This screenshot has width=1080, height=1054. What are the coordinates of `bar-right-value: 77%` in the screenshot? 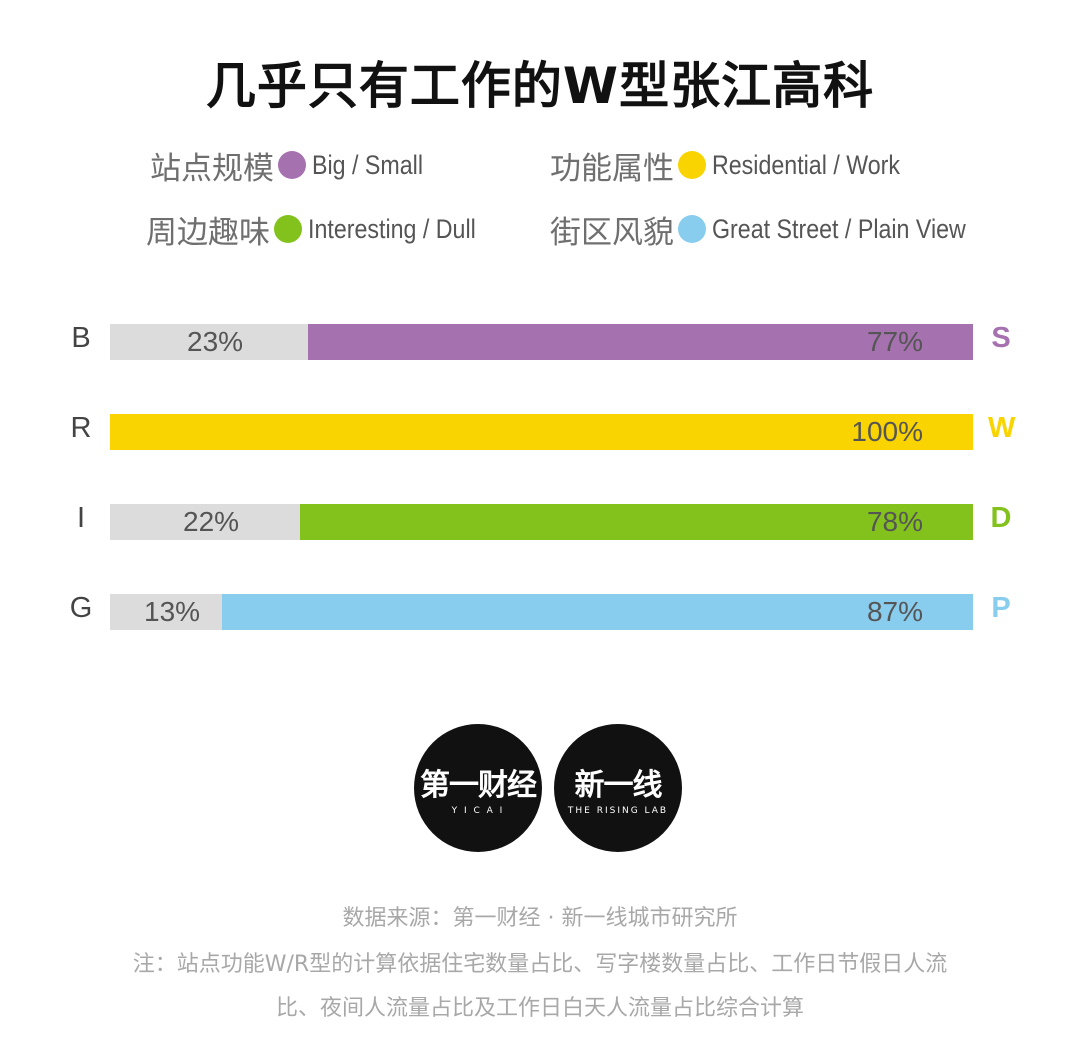 It's located at (894, 341).